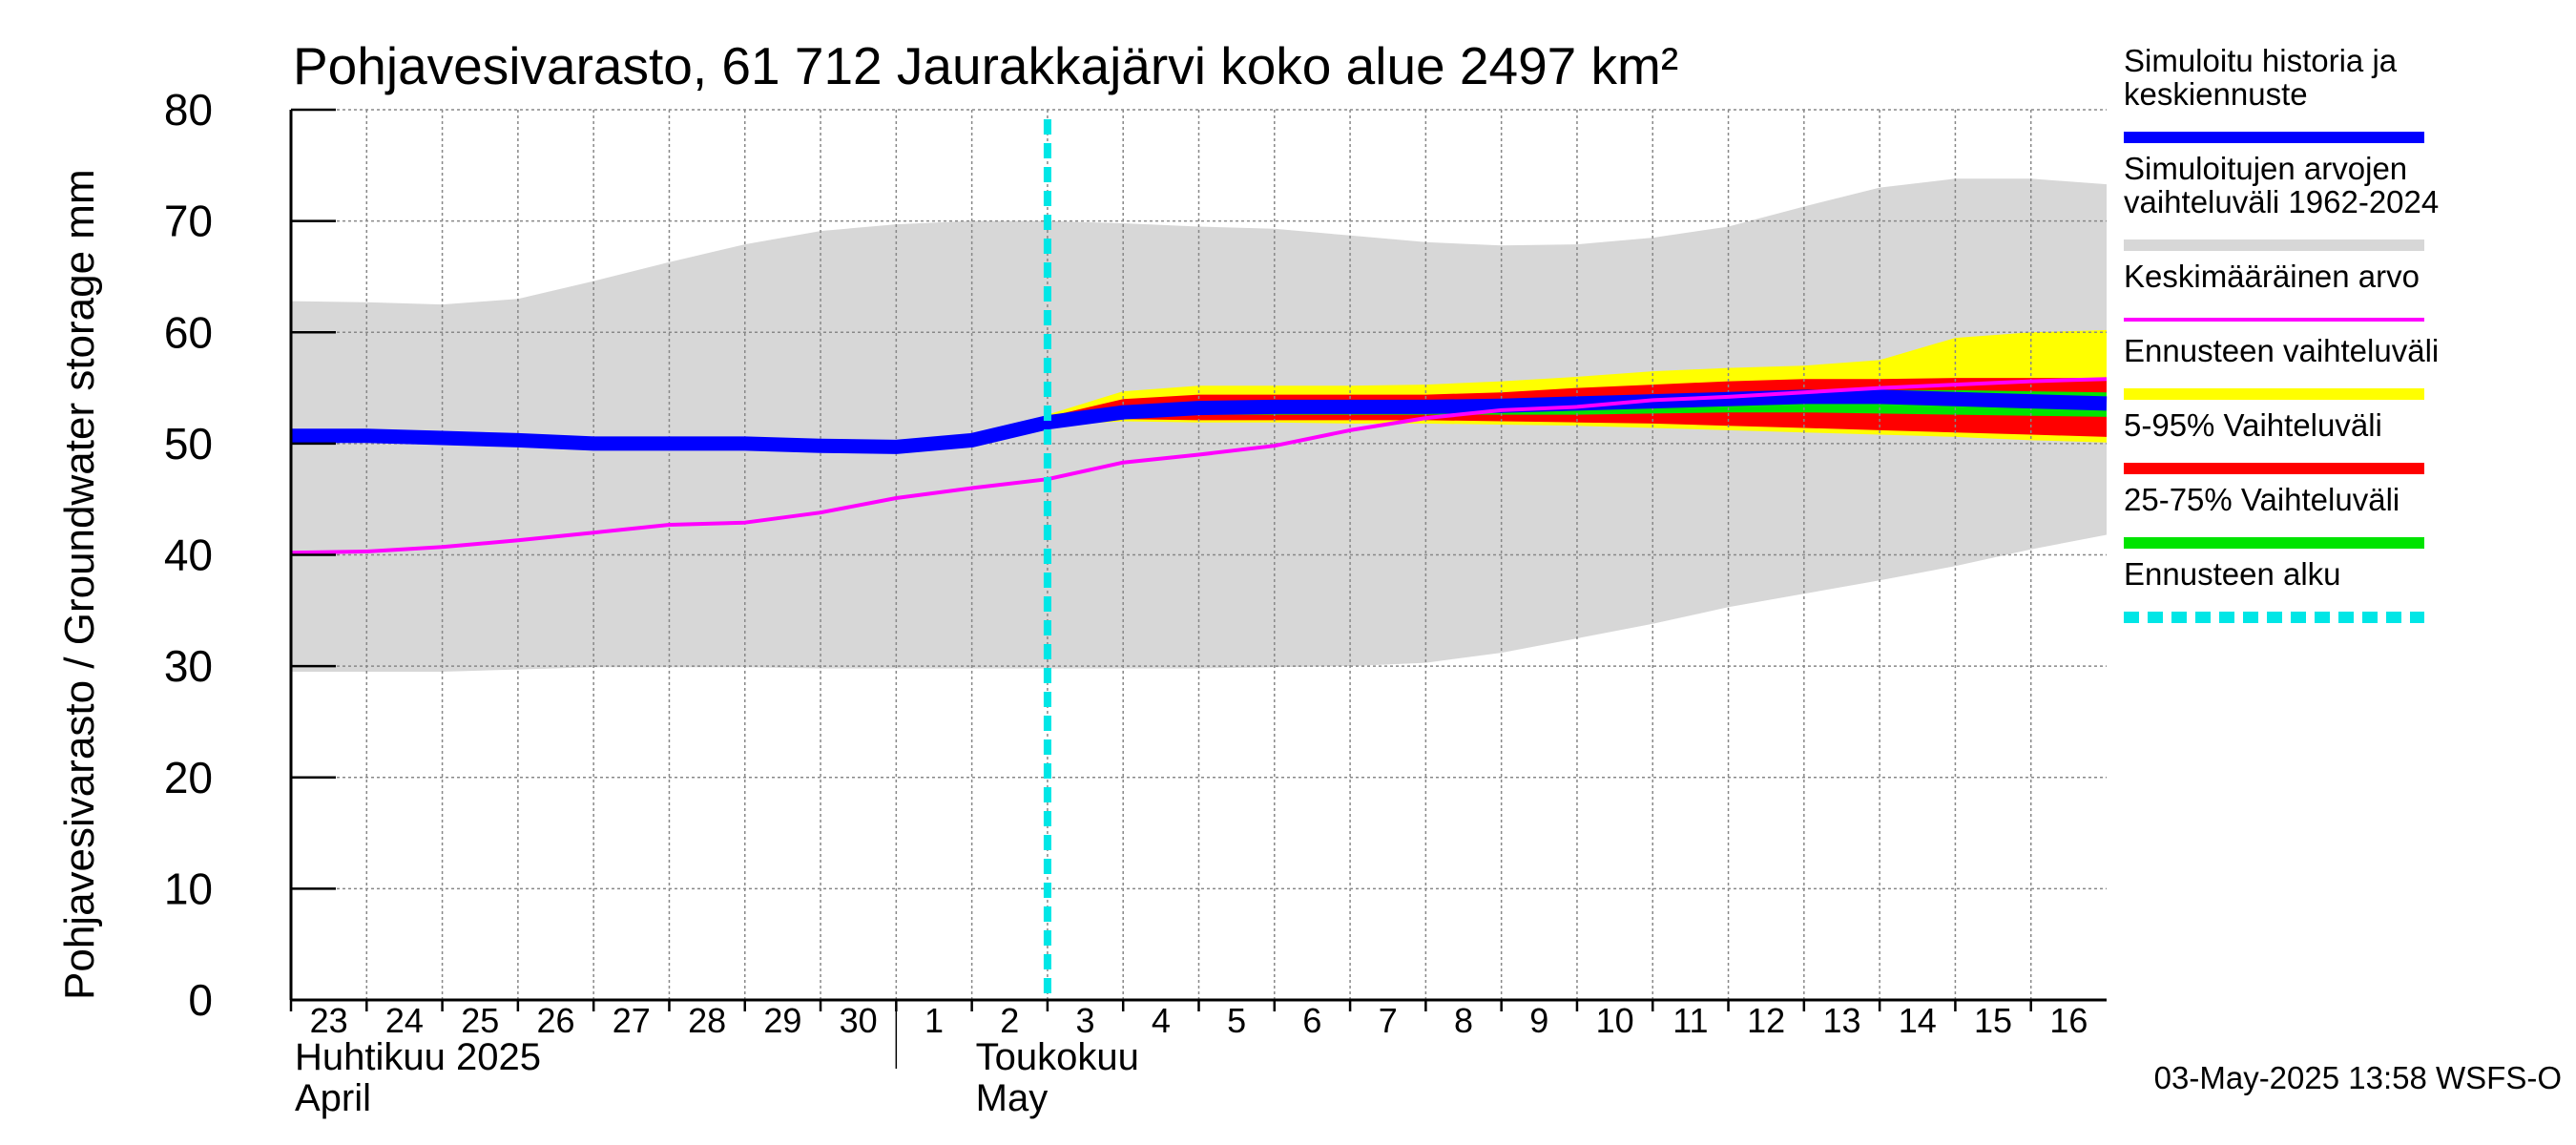  Describe the element at coordinates (2068, 1021) in the screenshot. I see `x-tick-label-16: 16` at that location.